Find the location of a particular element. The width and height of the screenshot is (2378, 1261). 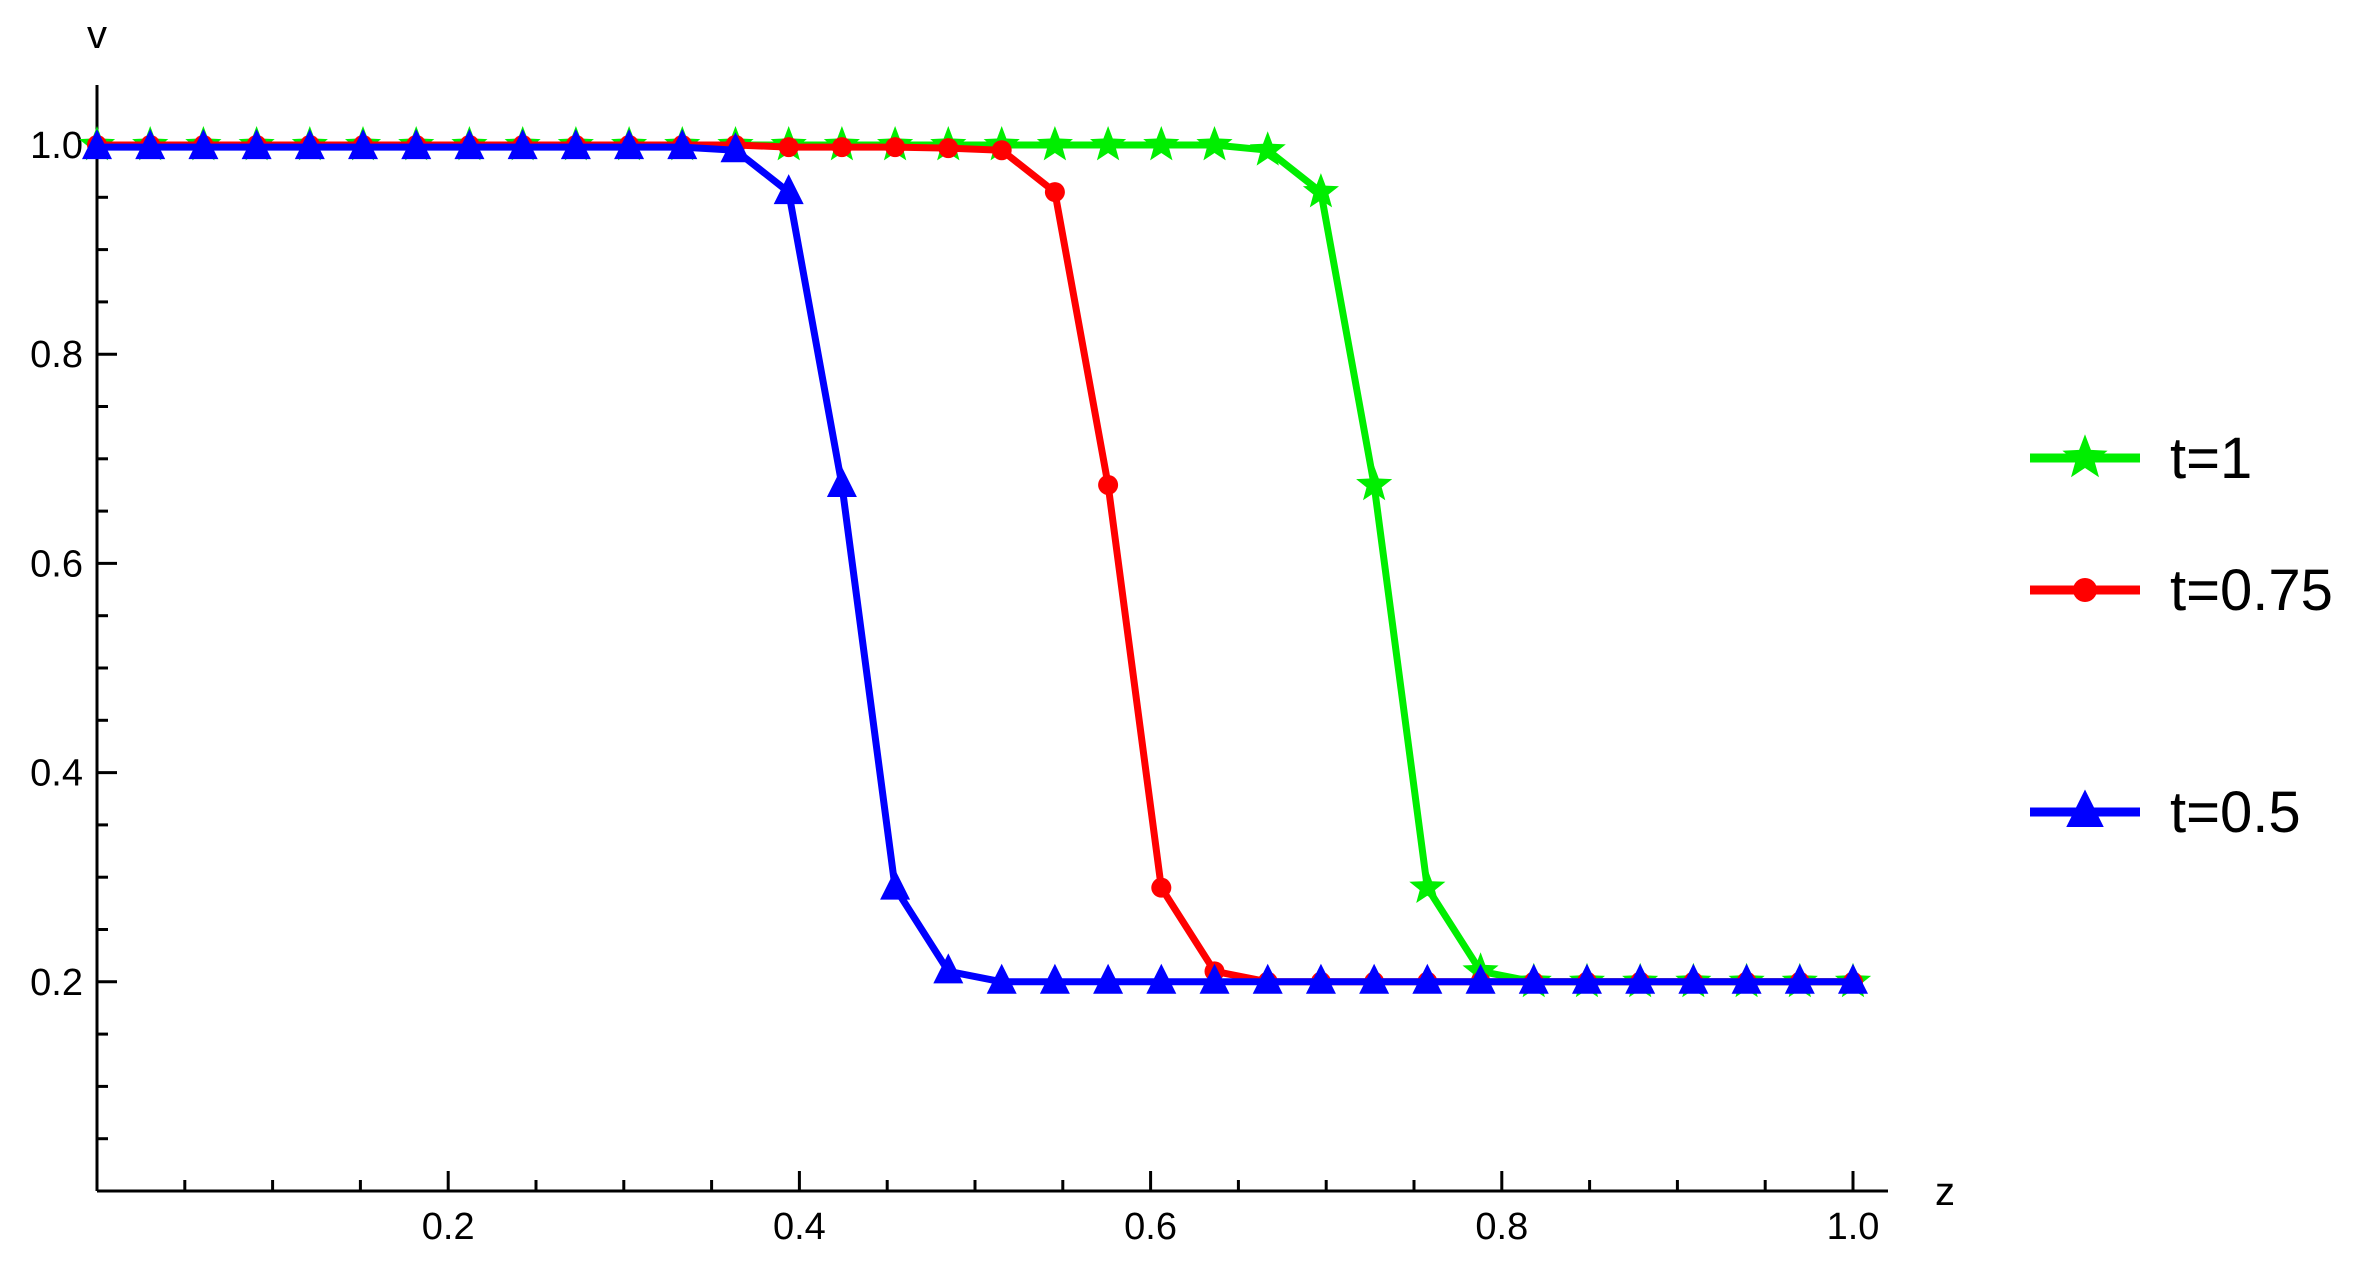

legend-label: t=0.5 is located at coordinates (2235, 812).